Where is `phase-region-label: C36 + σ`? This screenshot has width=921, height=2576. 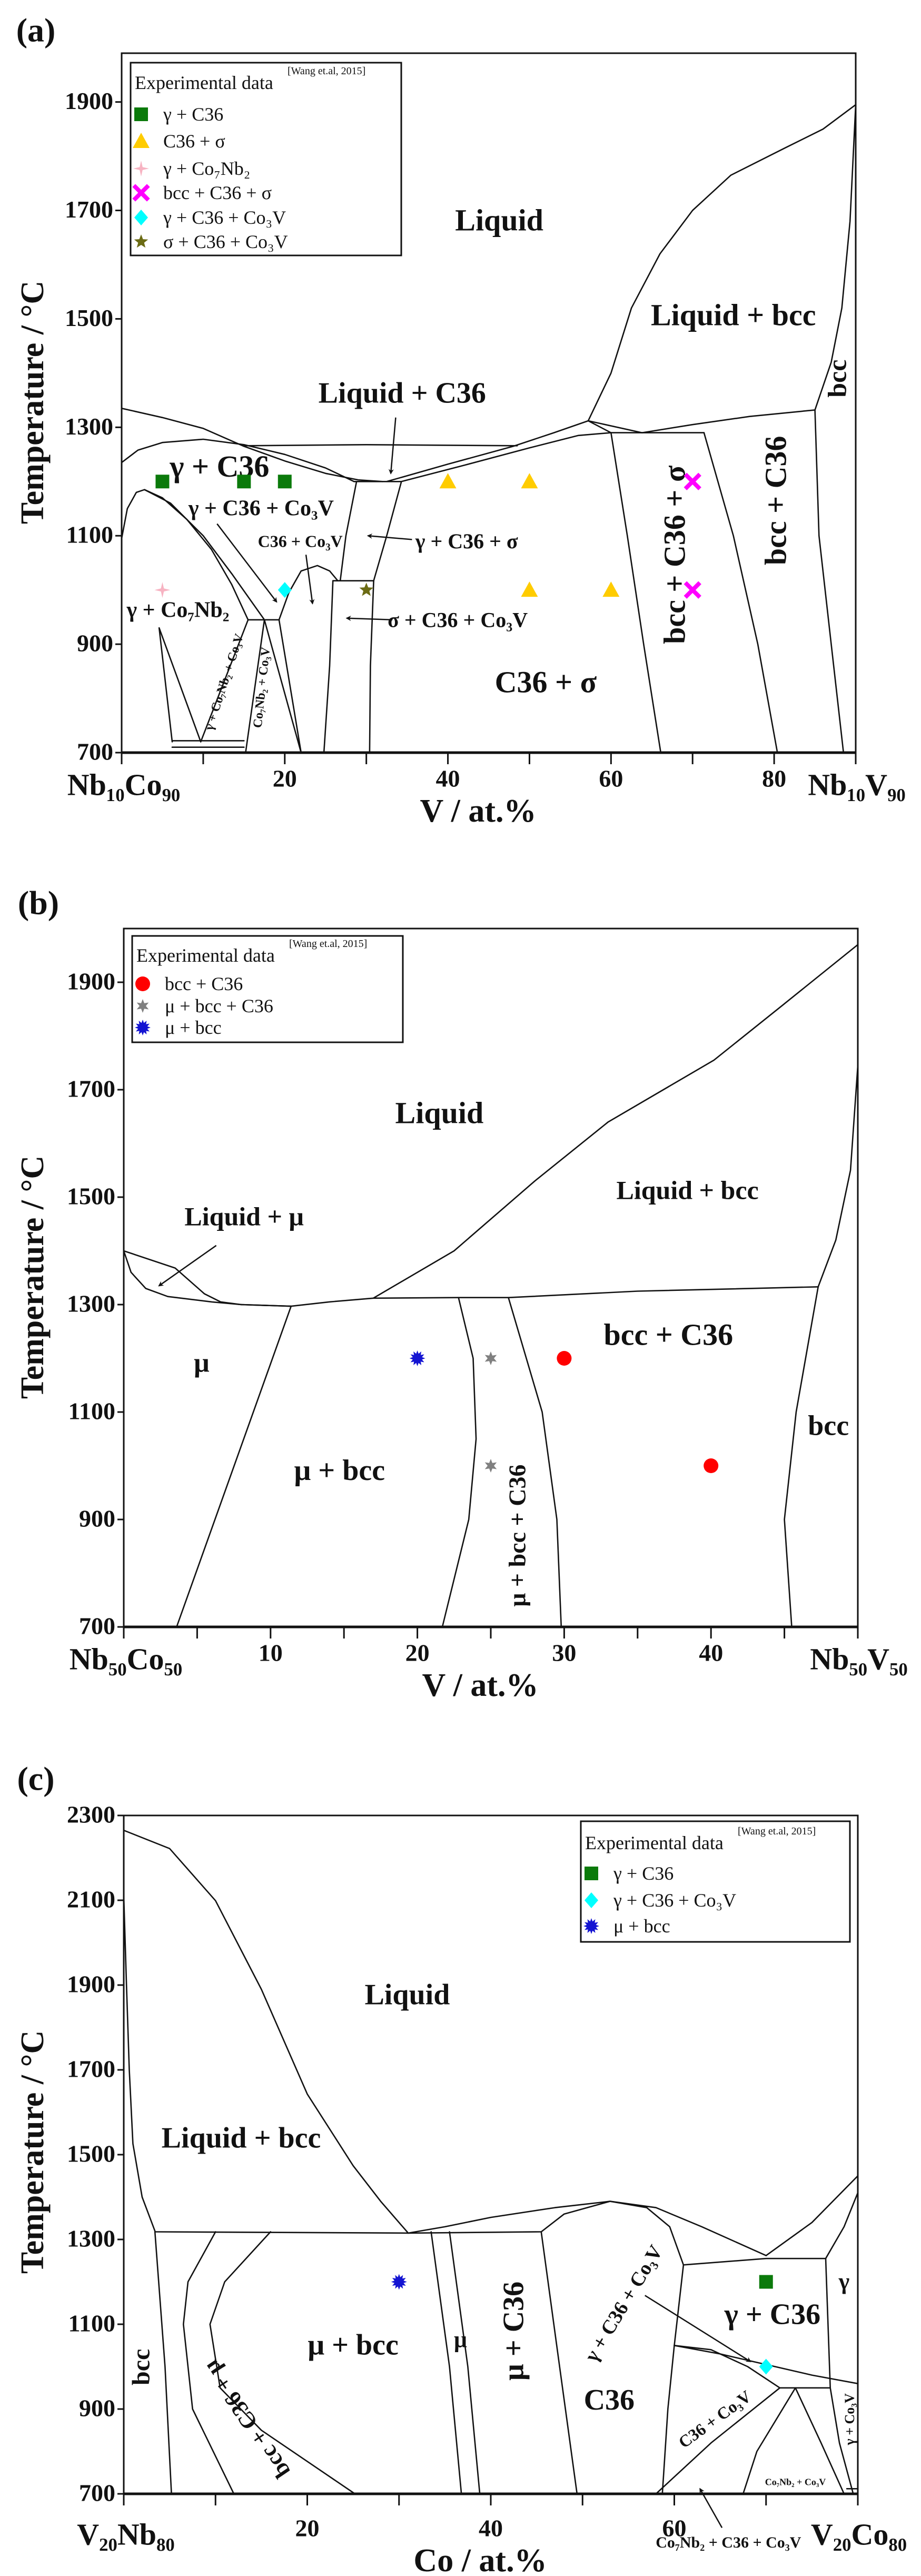
phase-region-label: C36 + σ is located at coordinates (546, 682).